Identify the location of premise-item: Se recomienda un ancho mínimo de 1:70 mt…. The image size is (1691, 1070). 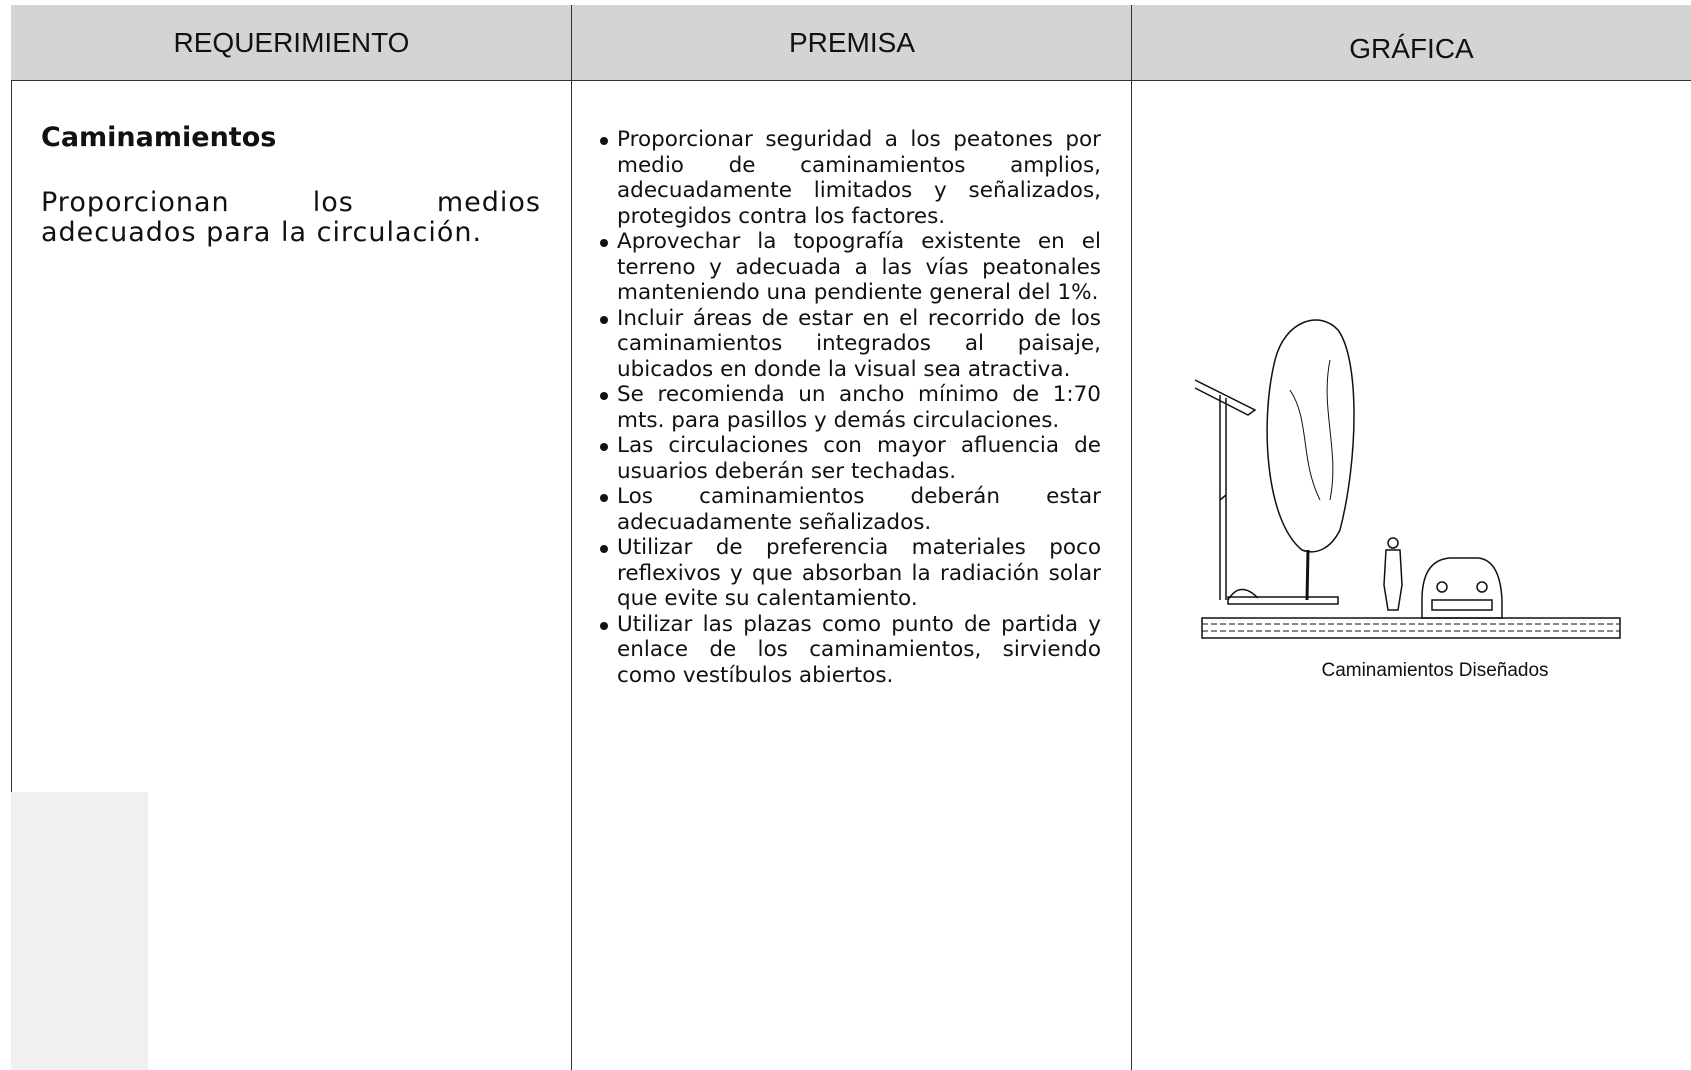
(849, 407).